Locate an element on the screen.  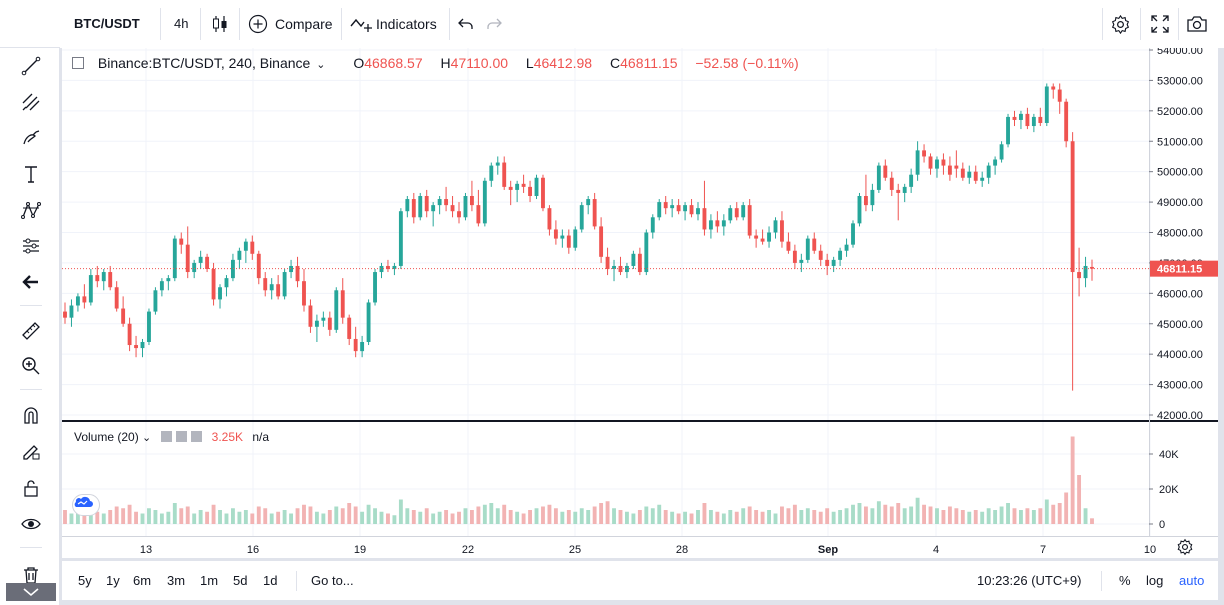
timezone-clock: 10:23:26 (UTC+9) is located at coordinates (1029, 580).